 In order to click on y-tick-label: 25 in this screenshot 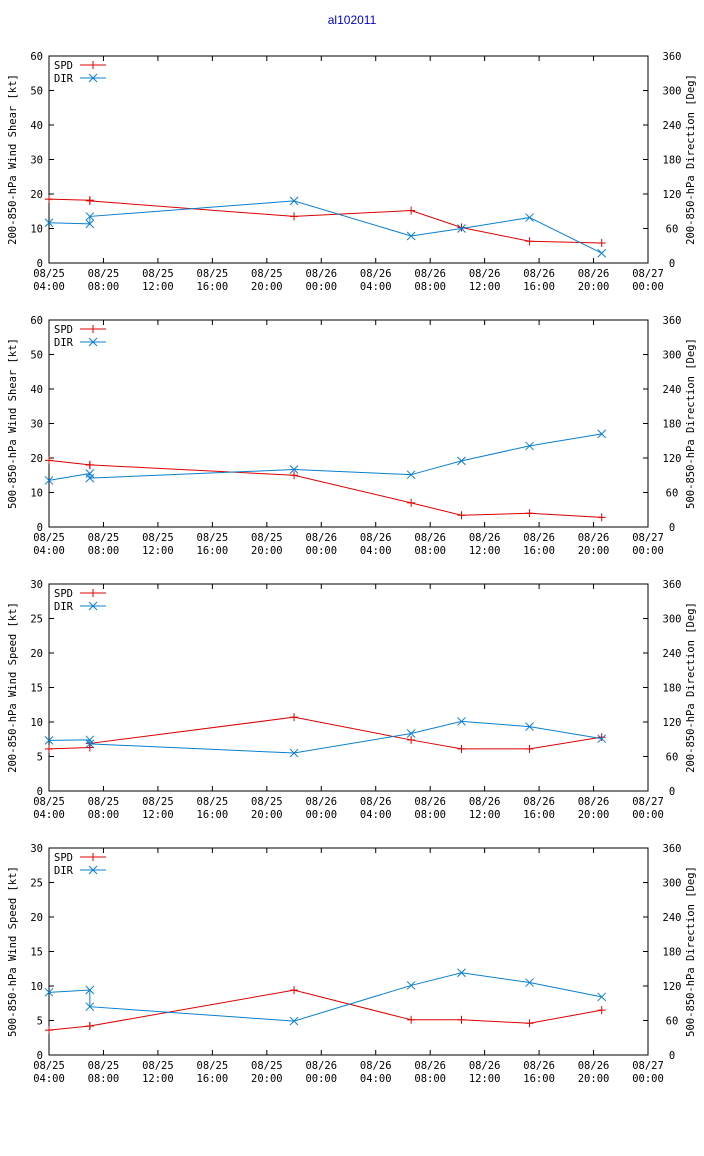, I will do `click(36, 620)`.